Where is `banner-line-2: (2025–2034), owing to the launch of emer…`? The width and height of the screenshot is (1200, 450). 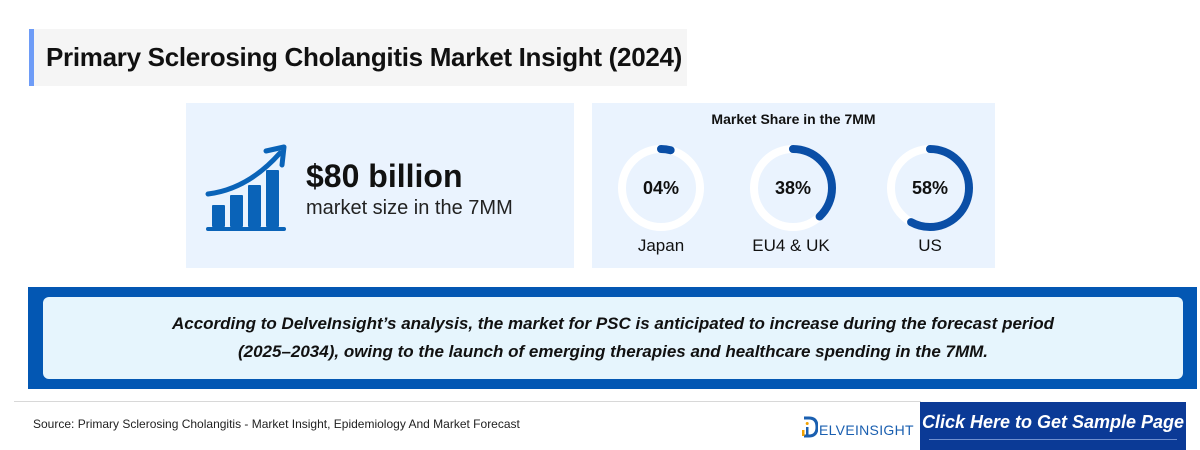 banner-line-2: (2025–2034), owing to the launch of emer… is located at coordinates (613, 351).